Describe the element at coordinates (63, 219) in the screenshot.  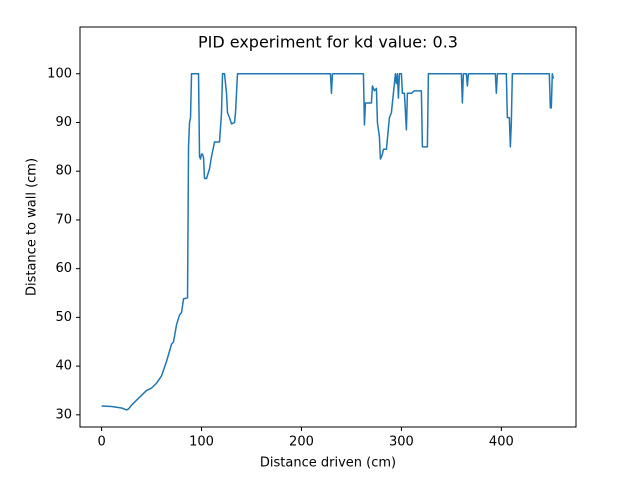
I see `y-tick-label: 70` at that location.